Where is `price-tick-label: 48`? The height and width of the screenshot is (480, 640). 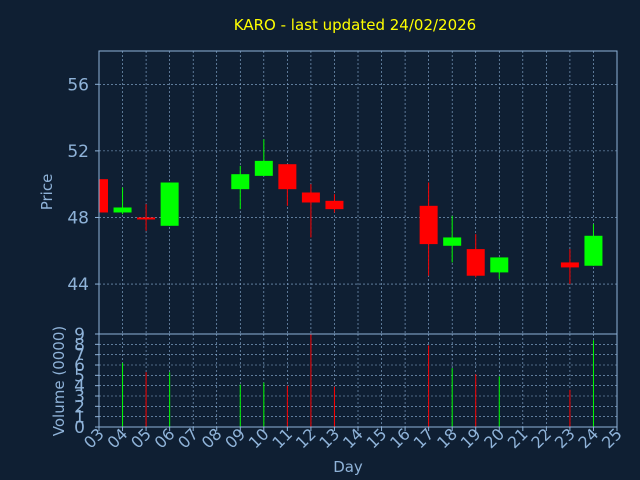 price-tick-label: 48 is located at coordinates (78, 218).